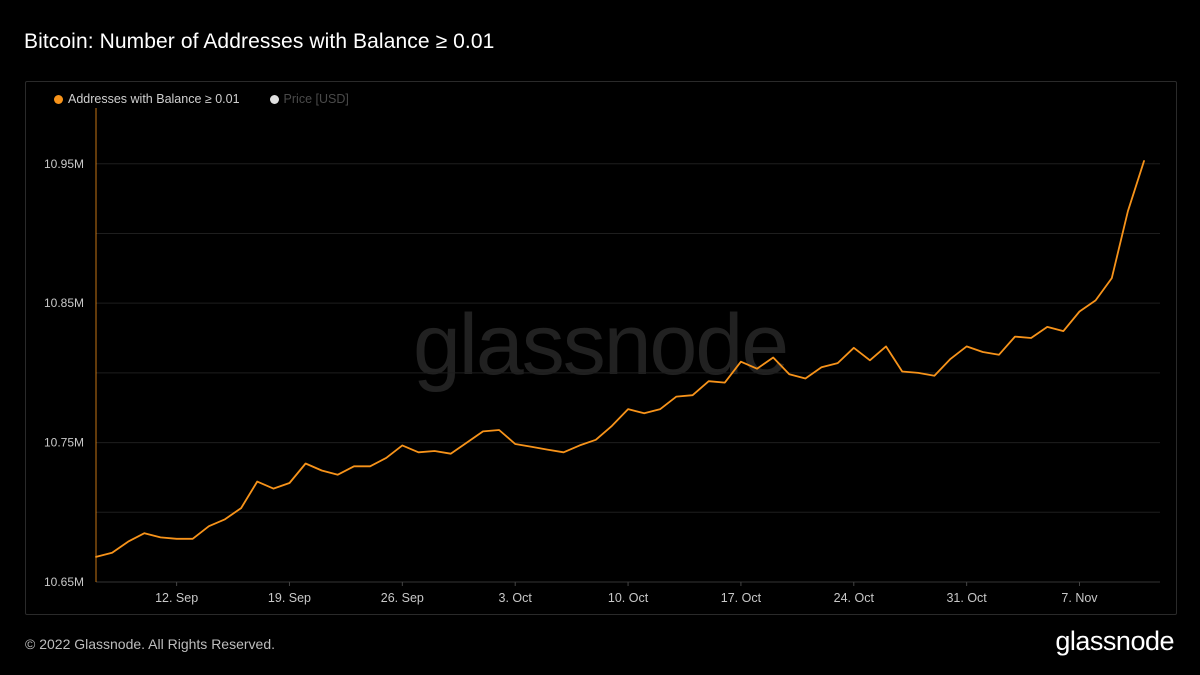  What do you see at coordinates (64, 303) in the screenshot?
I see `y-tick-label: 10.85M` at bounding box center [64, 303].